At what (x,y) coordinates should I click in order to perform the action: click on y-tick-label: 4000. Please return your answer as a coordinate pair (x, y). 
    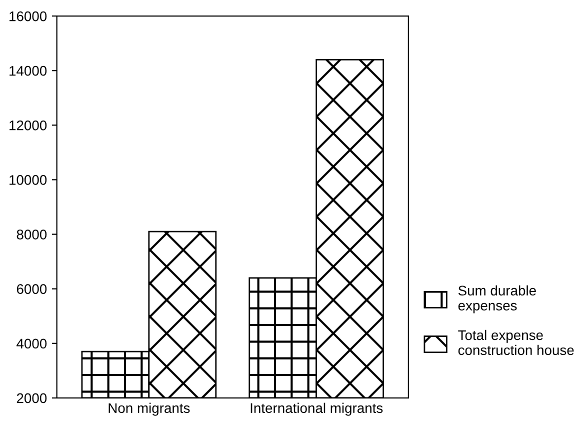
    Looking at the image, I should click on (31, 343).